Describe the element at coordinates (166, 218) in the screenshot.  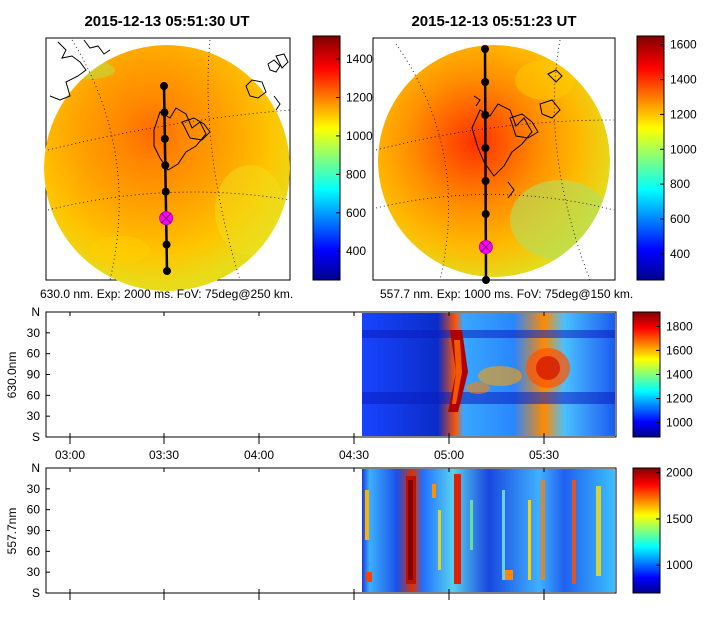
I see `track-630-current-cross` at that location.